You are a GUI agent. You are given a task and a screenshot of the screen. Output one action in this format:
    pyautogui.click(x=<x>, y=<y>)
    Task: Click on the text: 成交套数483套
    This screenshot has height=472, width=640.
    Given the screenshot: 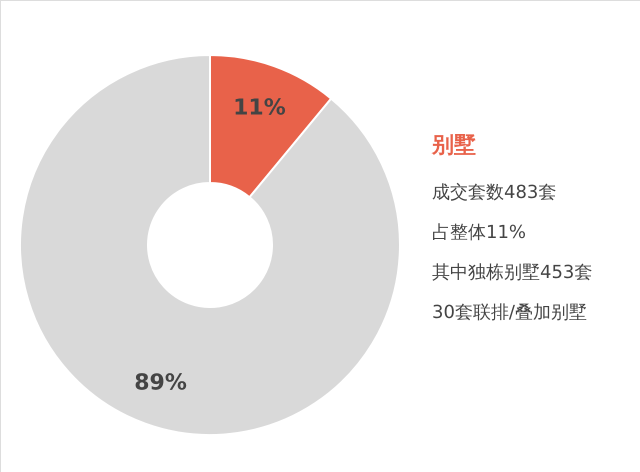 What is the action you would take?
    pyautogui.click(x=494, y=192)
    